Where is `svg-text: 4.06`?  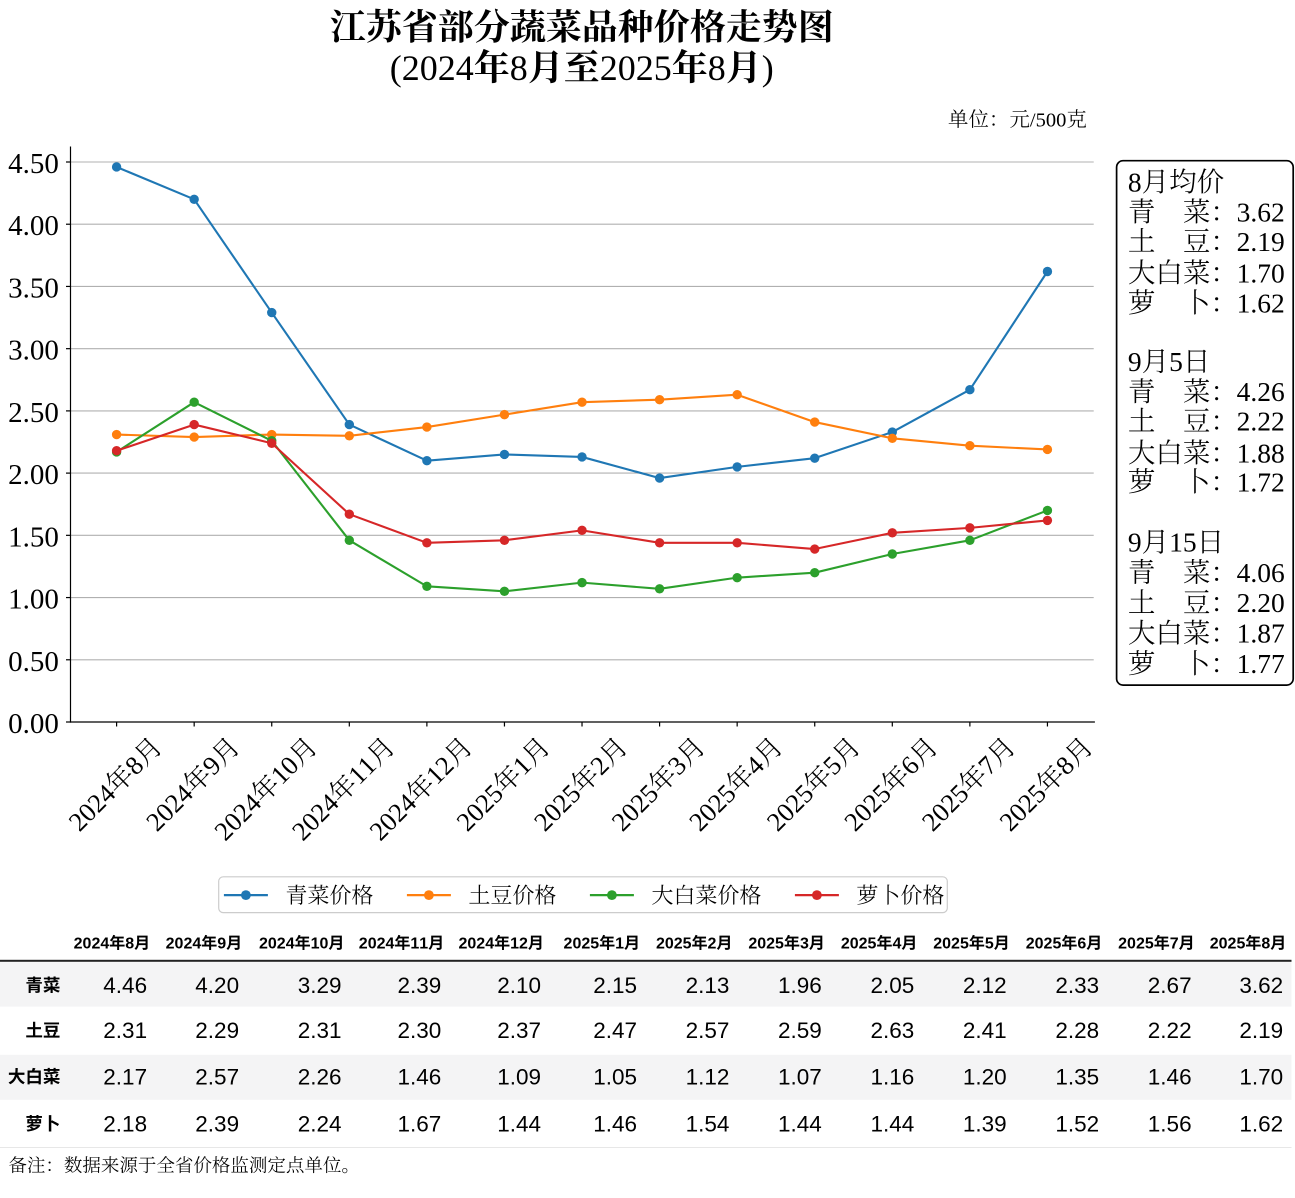 svg-text: 4.06 is located at coordinates (1261, 572).